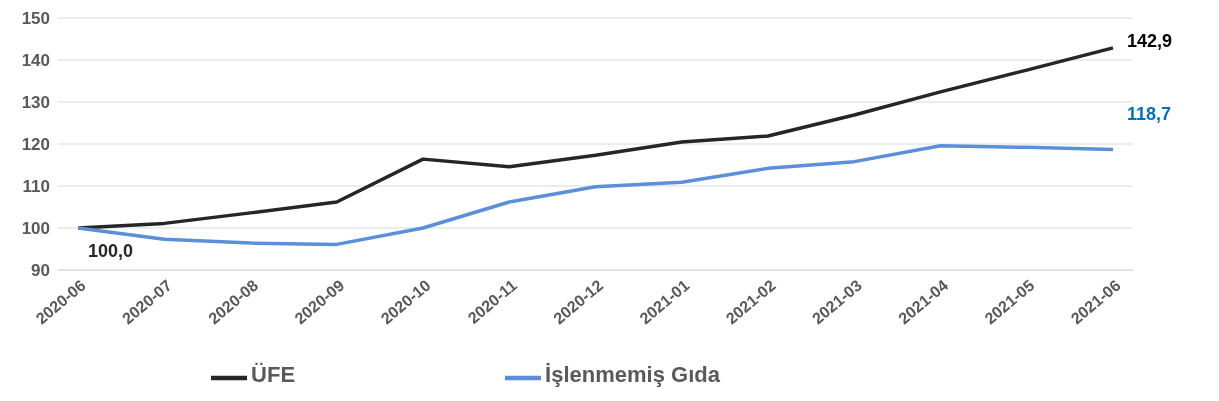  I want to click on data-label: 142,9, so click(1150, 40).